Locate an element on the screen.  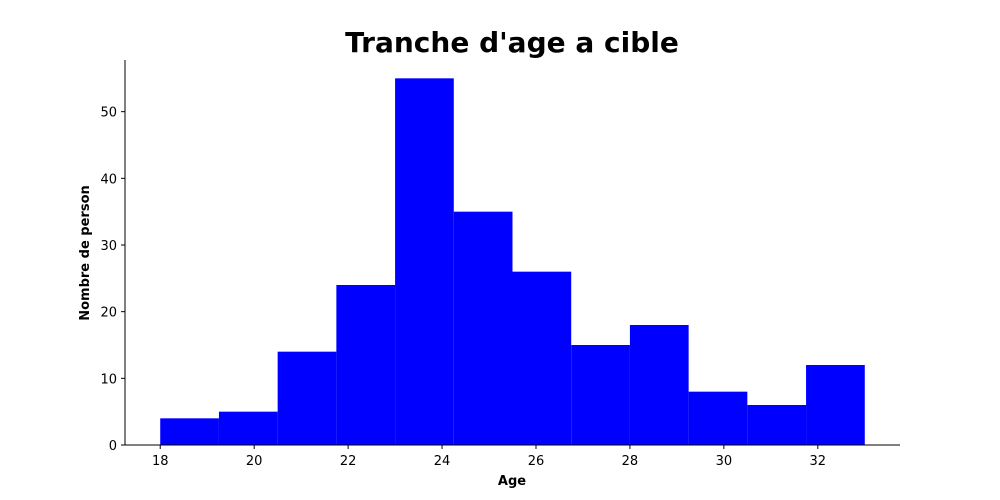
y-tick-label: 20 is located at coordinates (108, 313).